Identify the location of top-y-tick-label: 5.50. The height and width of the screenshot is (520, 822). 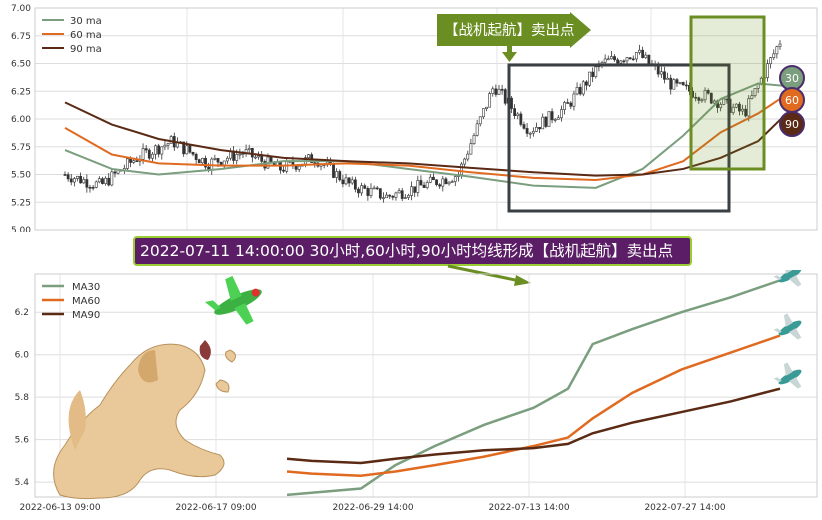
(21, 176).